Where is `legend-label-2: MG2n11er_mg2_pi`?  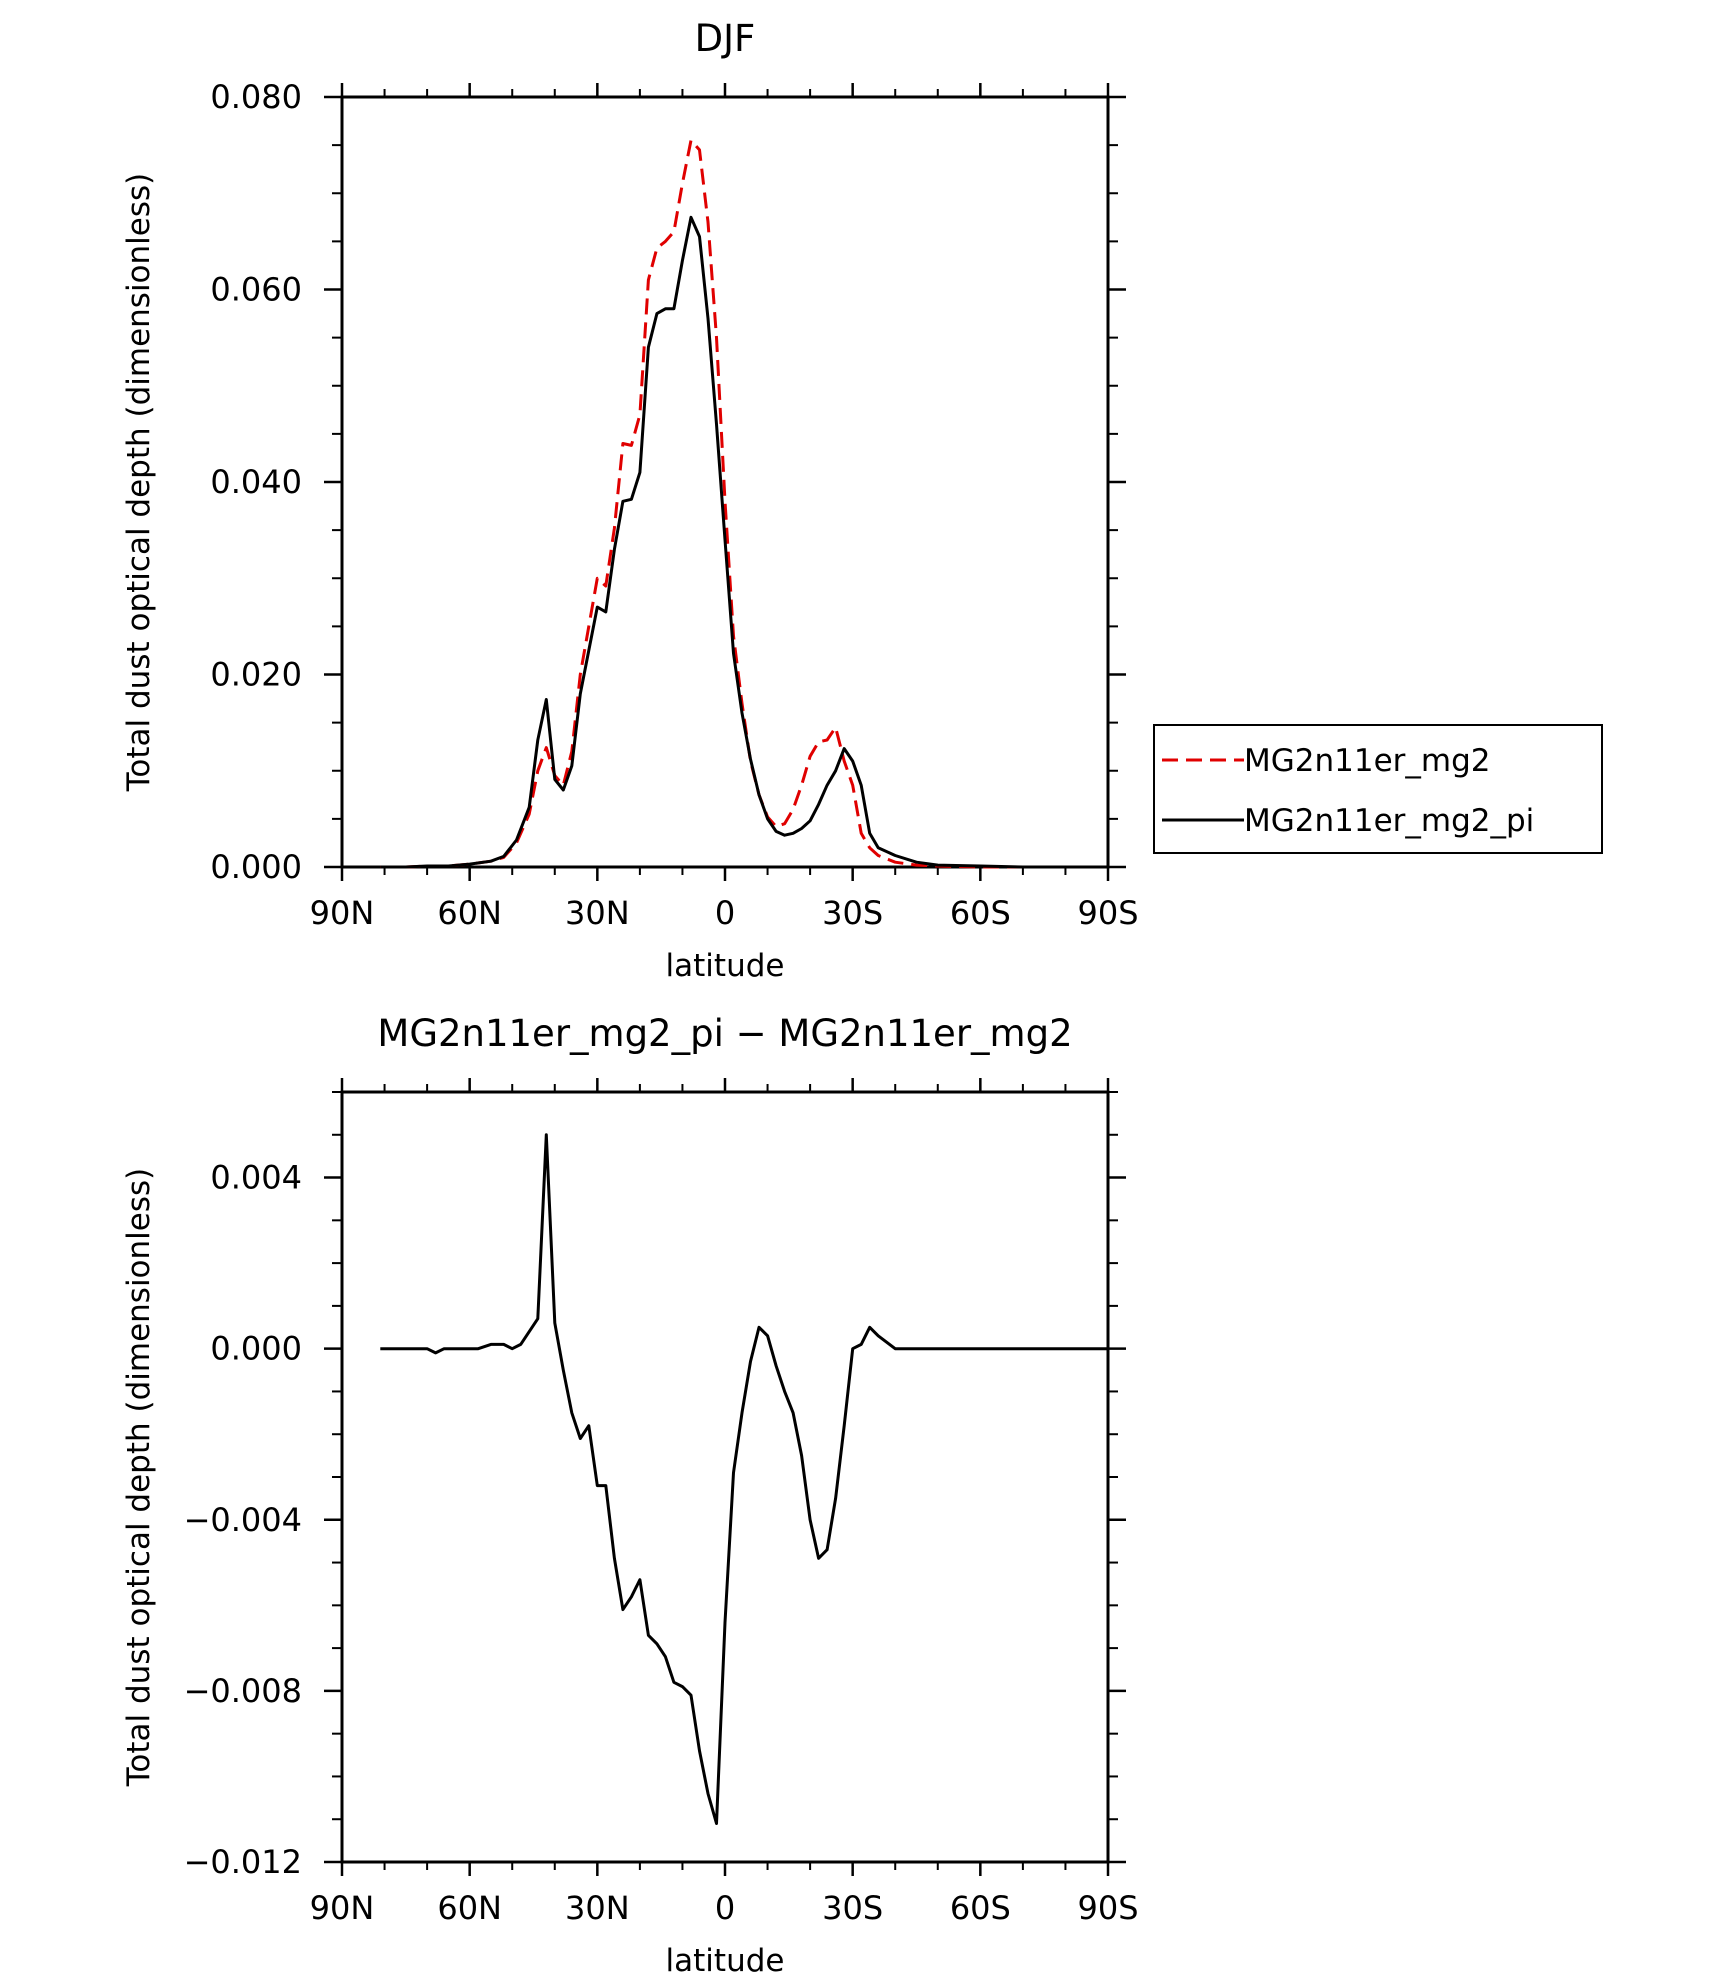
legend-label-2: MG2n11er_mg2_pi is located at coordinates (1389, 821).